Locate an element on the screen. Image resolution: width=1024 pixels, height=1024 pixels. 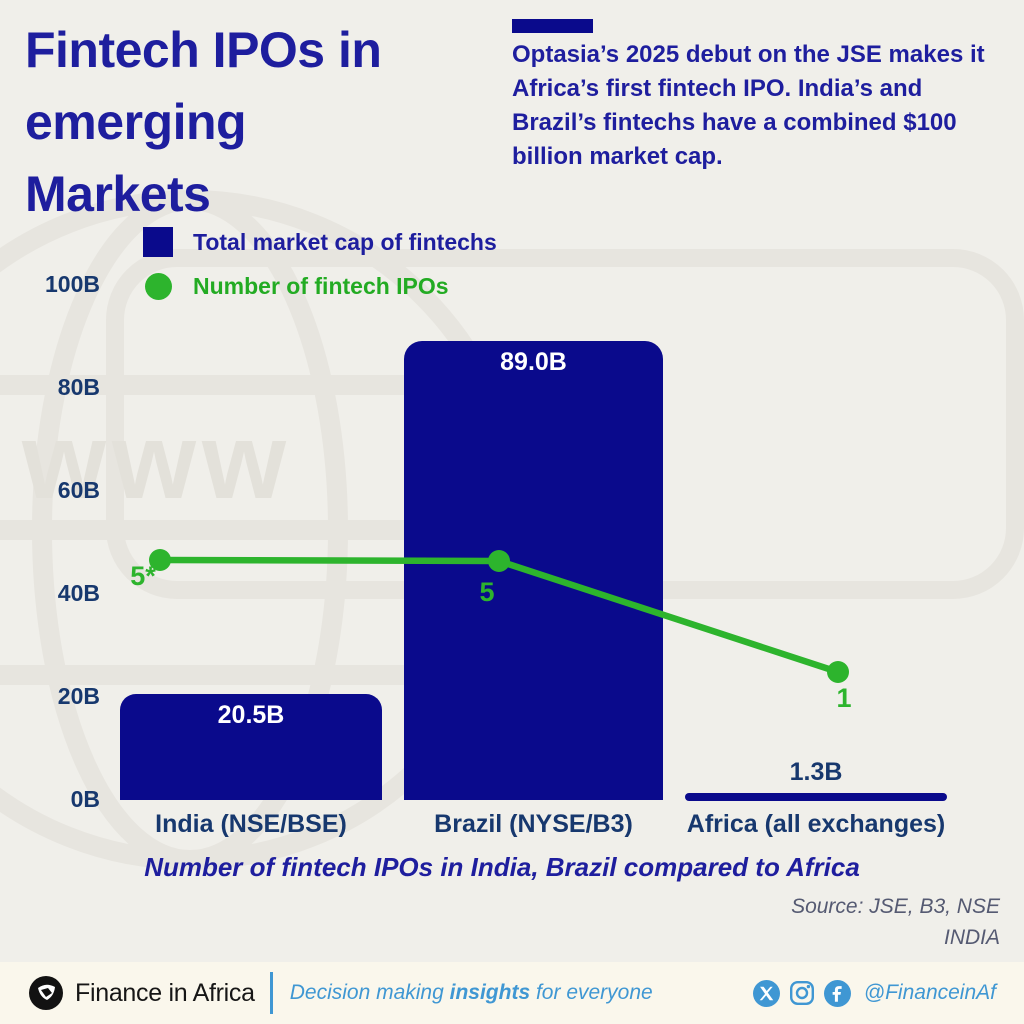
bar-series-swatch-icon is located at coordinates (158, 242).